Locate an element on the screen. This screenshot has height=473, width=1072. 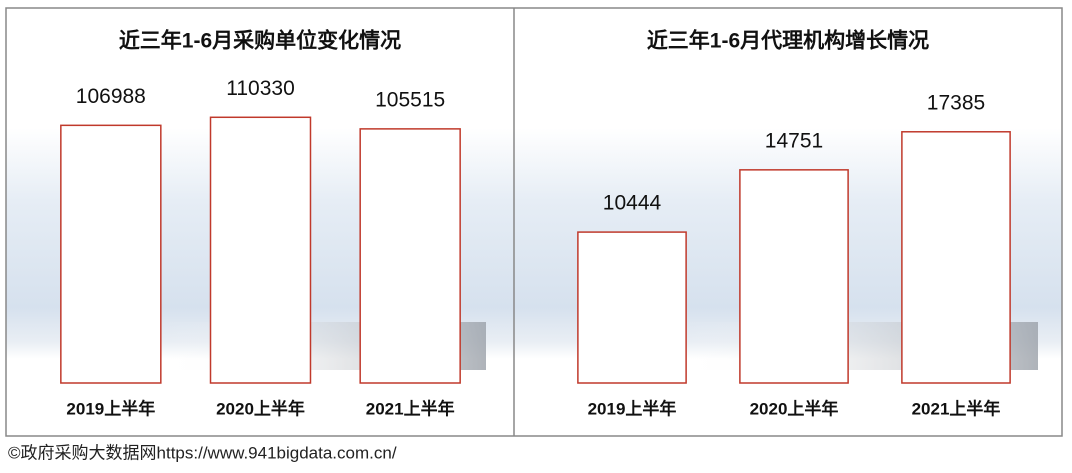
value-label: 17385 is located at coordinates (956, 102).